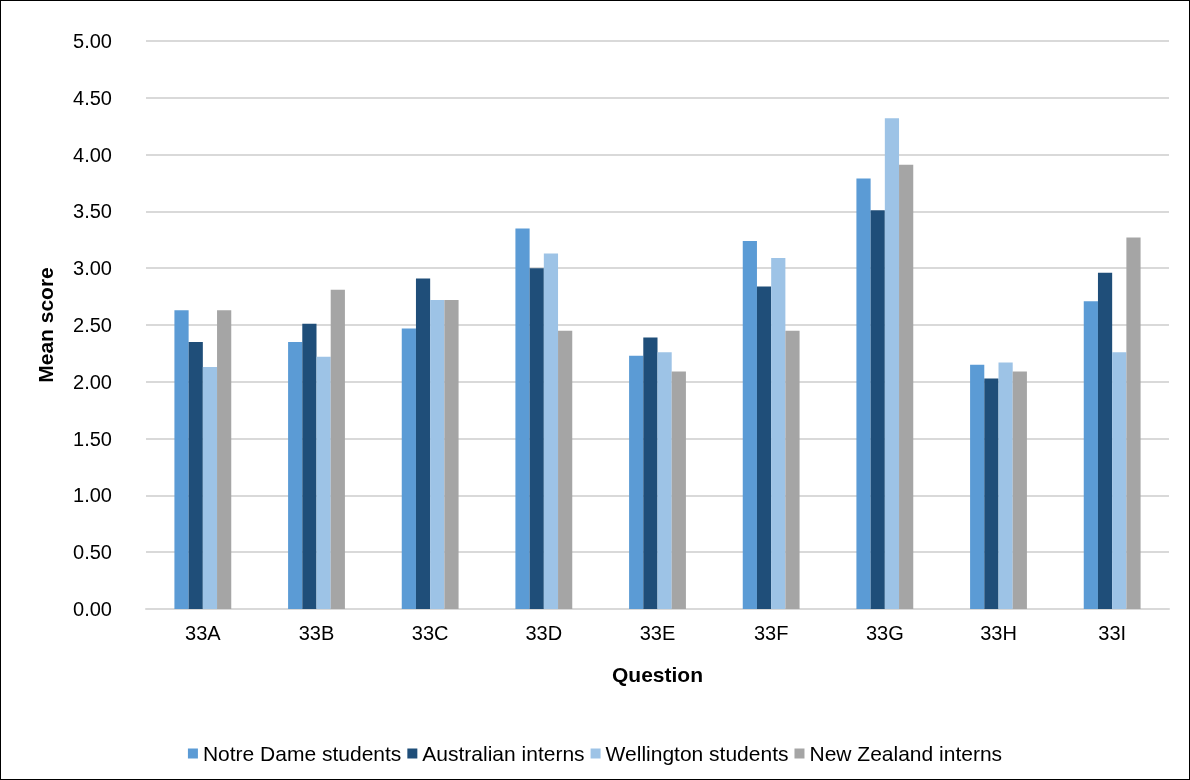 The width and height of the screenshot is (1190, 780). Describe the element at coordinates (92, 552) in the screenshot. I see `y-tick-label: 0.50` at that location.